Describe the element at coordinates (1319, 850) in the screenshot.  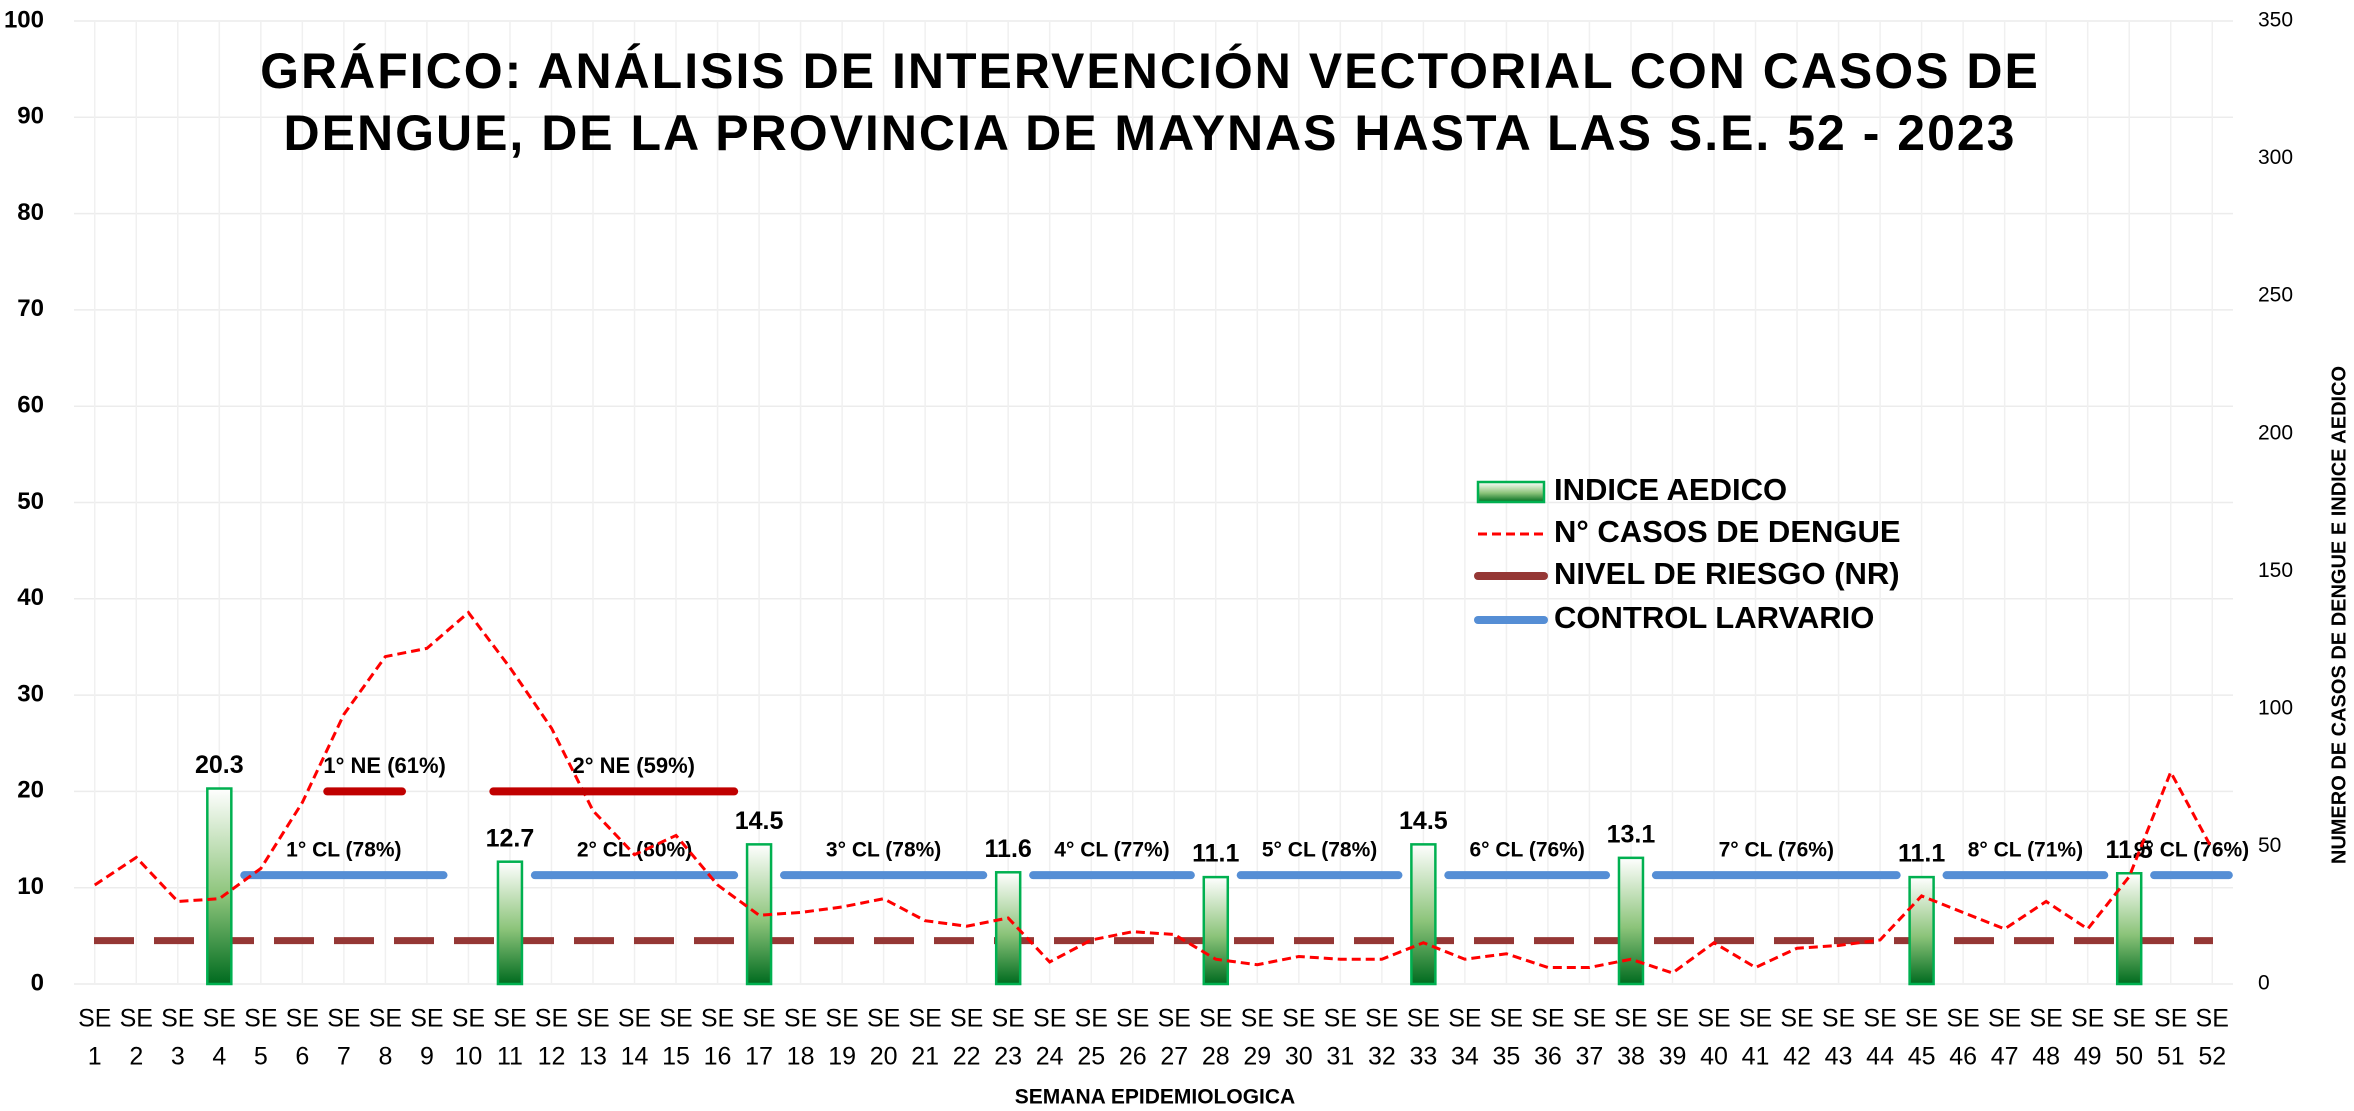
I see `segment-label: 5° CL (78%)` at that location.